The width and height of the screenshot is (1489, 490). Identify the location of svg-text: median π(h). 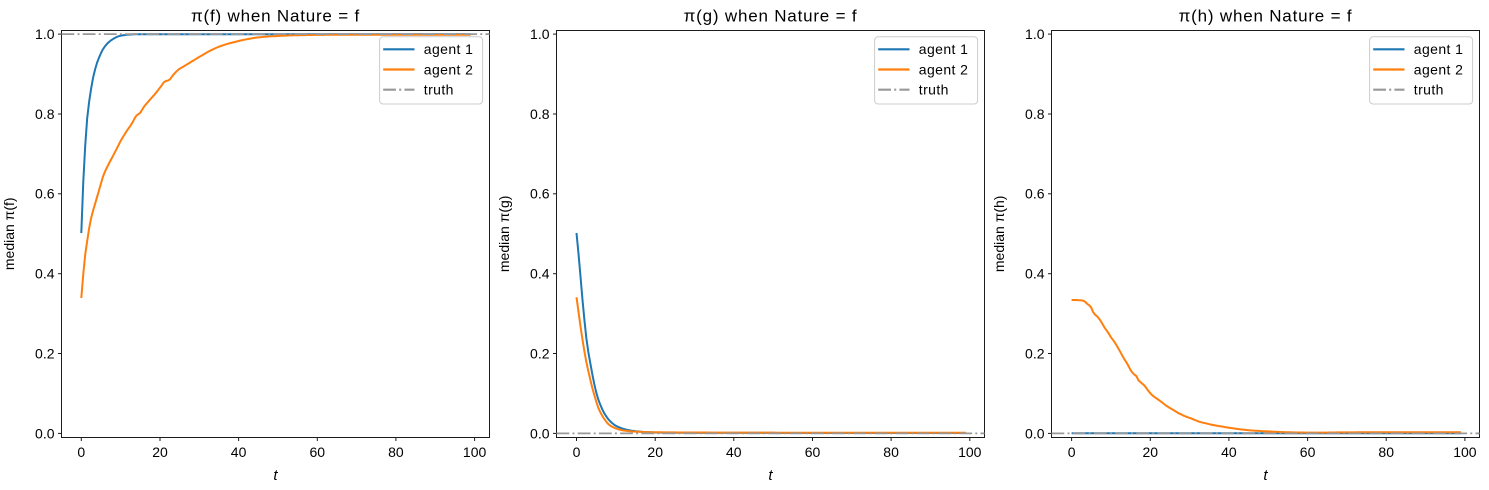
(999, 234).